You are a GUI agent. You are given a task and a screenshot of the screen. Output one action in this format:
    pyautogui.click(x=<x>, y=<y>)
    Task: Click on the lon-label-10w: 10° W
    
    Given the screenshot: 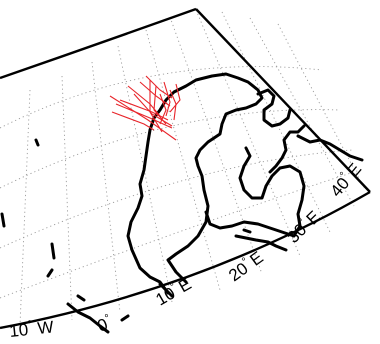 What is the action you would take?
    pyautogui.click(x=31, y=328)
    